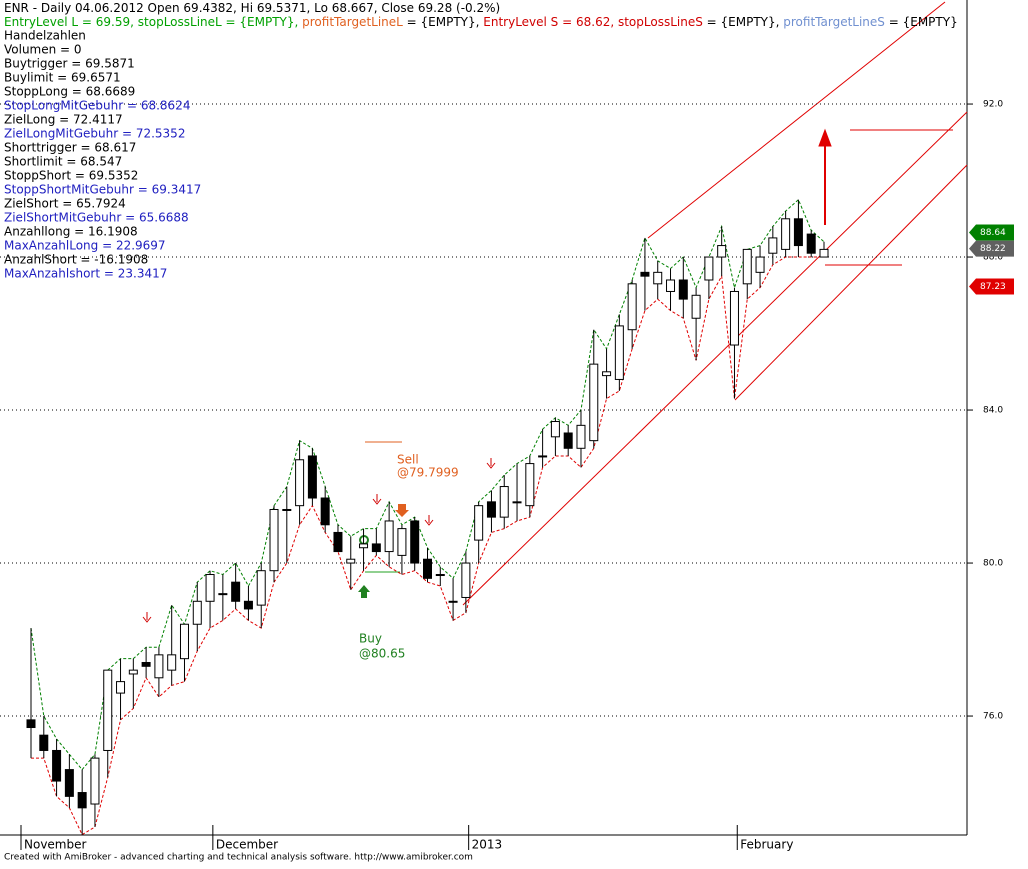 Image resolution: width=1028 pixels, height=869 pixels. I want to click on header-segment: = {EMPTY}, so click(921, 22).